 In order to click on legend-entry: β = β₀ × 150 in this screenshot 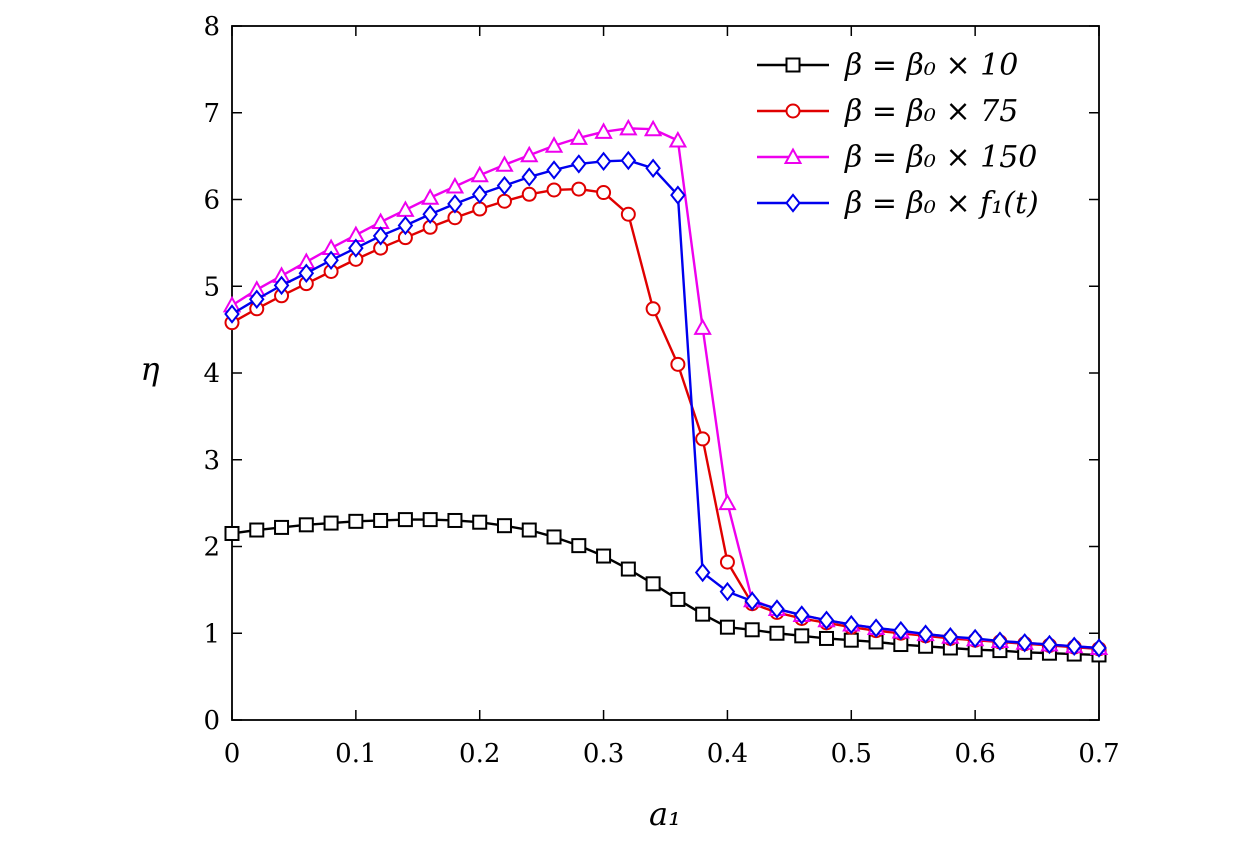, I will do `click(897, 157)`.